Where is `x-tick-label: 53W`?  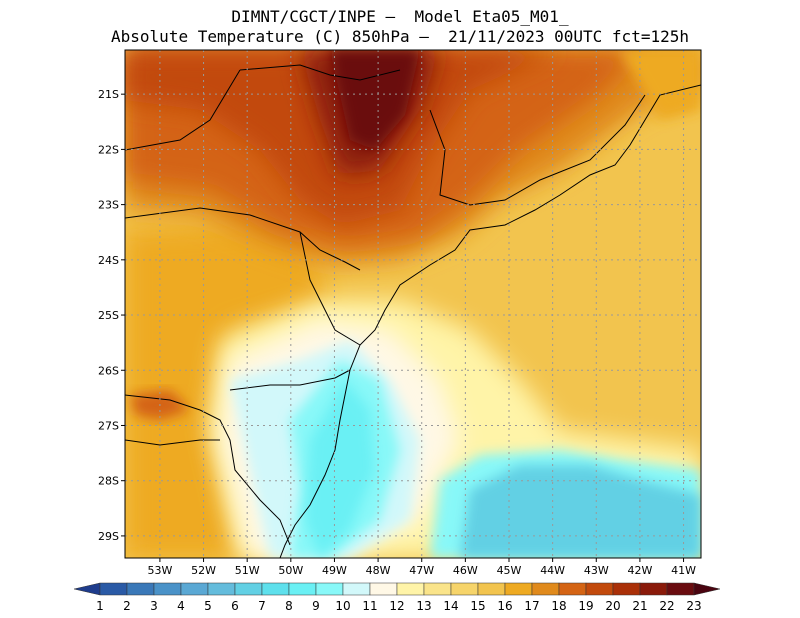
x-tick-label: 53W is located at coordinates (159, 570).